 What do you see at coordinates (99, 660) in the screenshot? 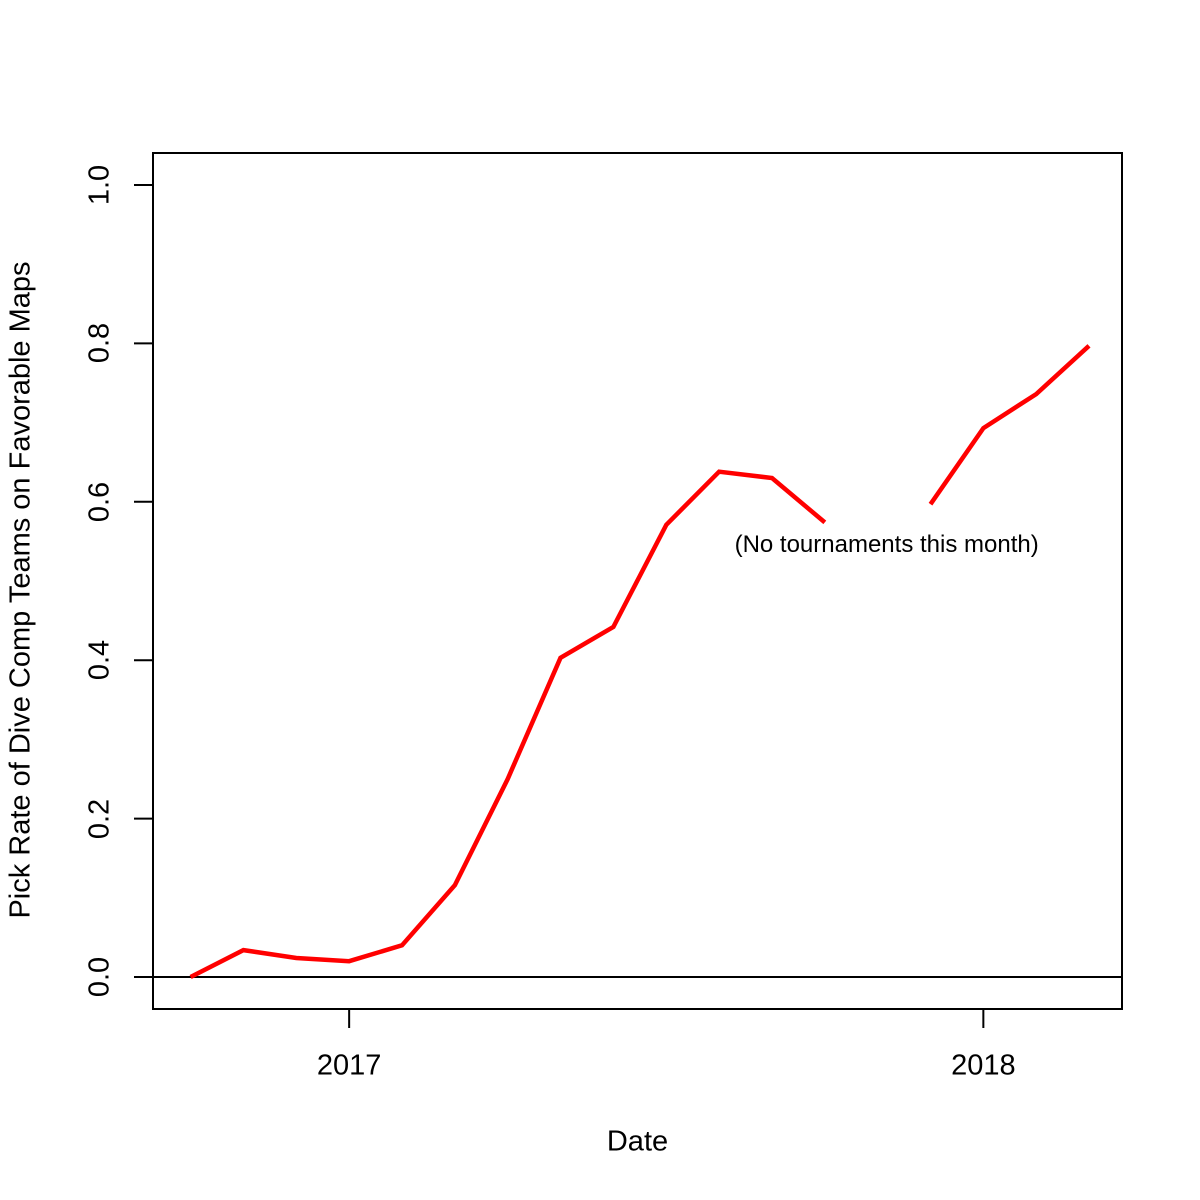
I see `y-tick-label-0.4: 0.4` at bounding box center [99, 660].